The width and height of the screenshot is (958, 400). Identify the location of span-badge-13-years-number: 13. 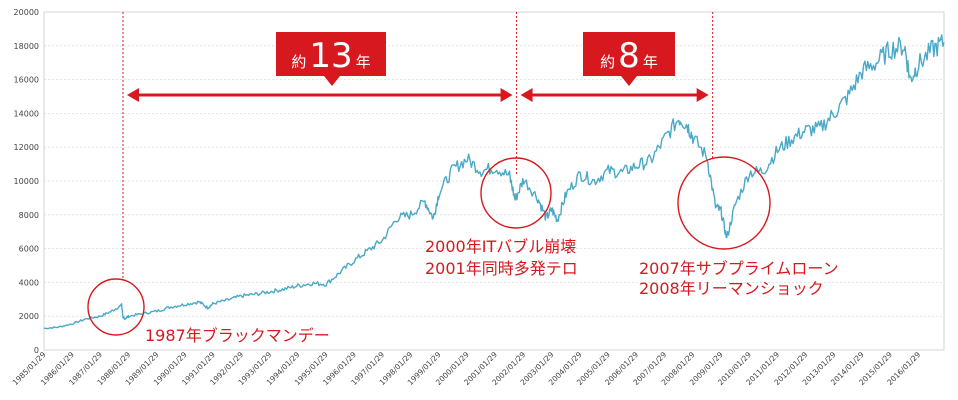
(330, 56).